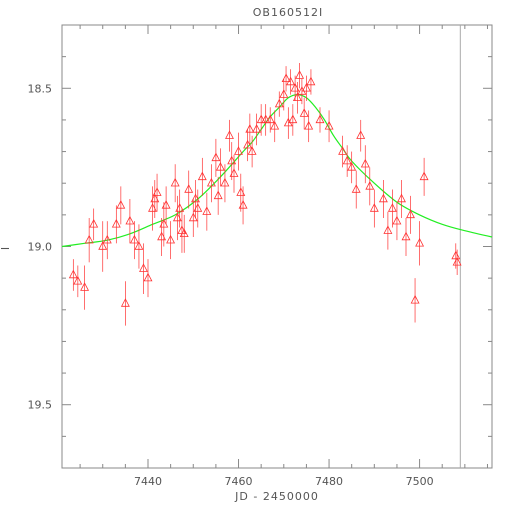 The width and height of the screenshot is (510, 510). What do you see at coordinates (288, 12) in the screenshot?
I see `chart-title: OB160512I` at bounding box center [288, 12].